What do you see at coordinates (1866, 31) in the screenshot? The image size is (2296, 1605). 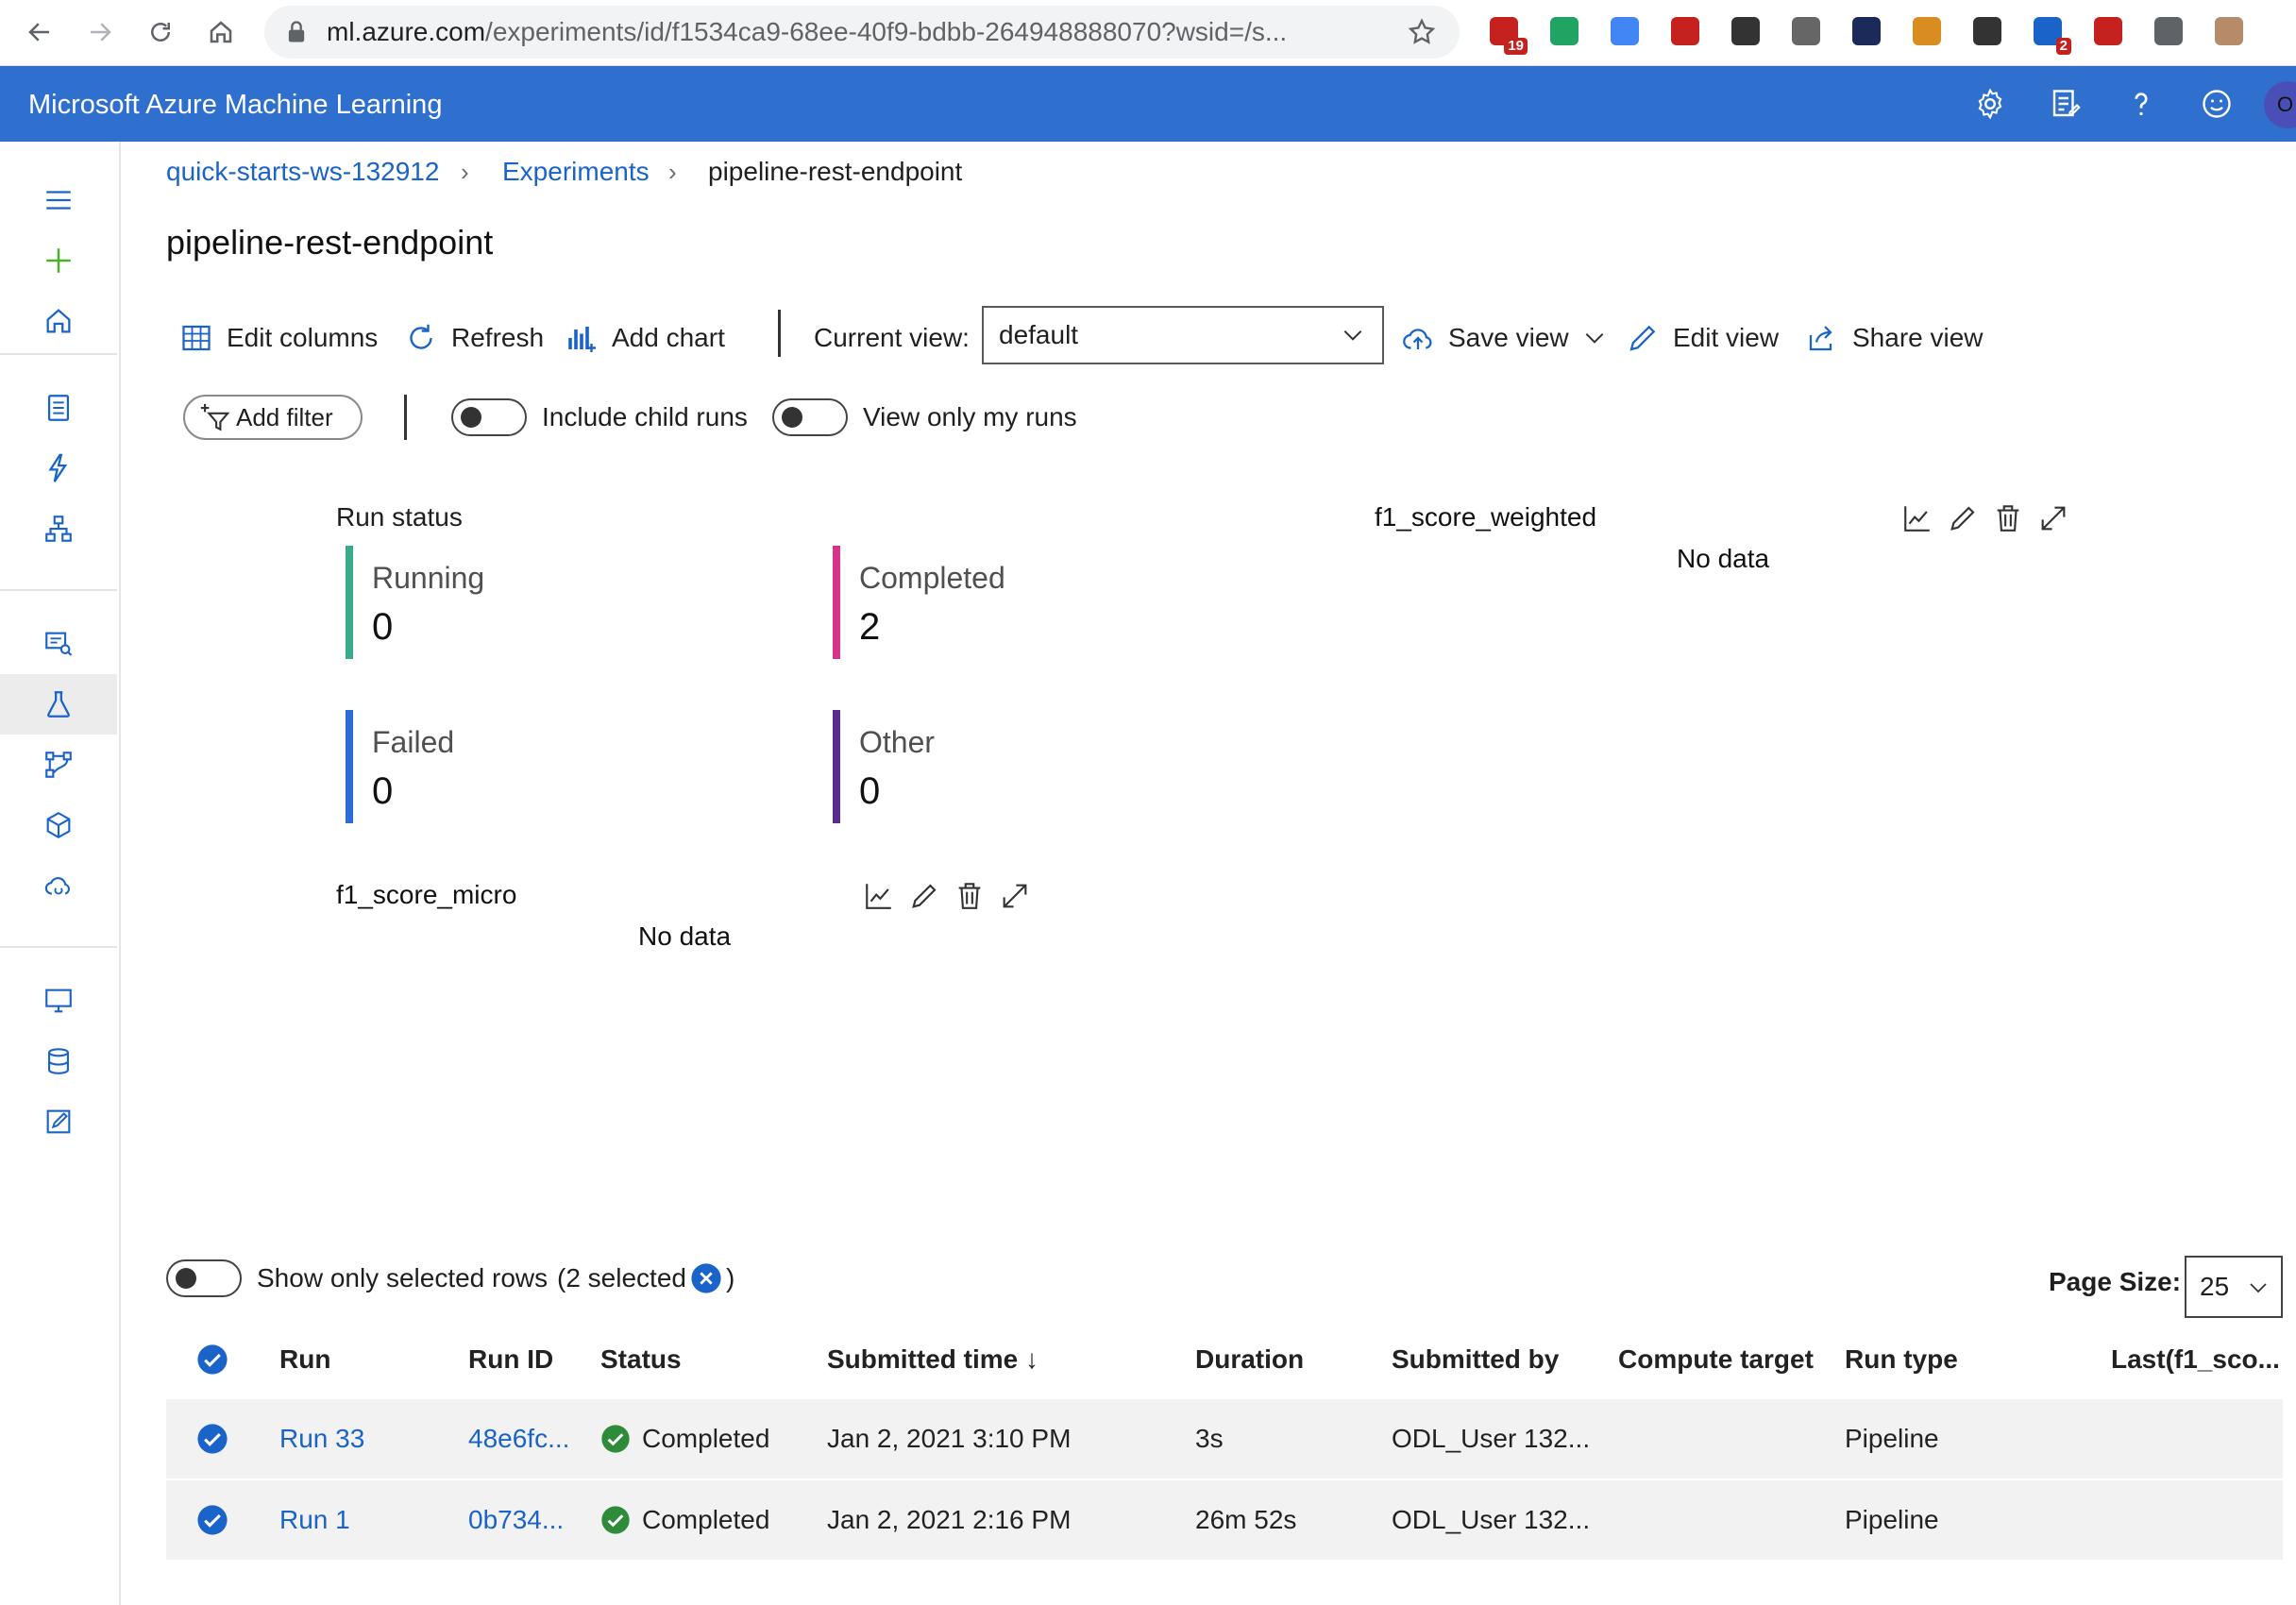 I see `ip-ext-icon` at bounding box center [1866, 31].